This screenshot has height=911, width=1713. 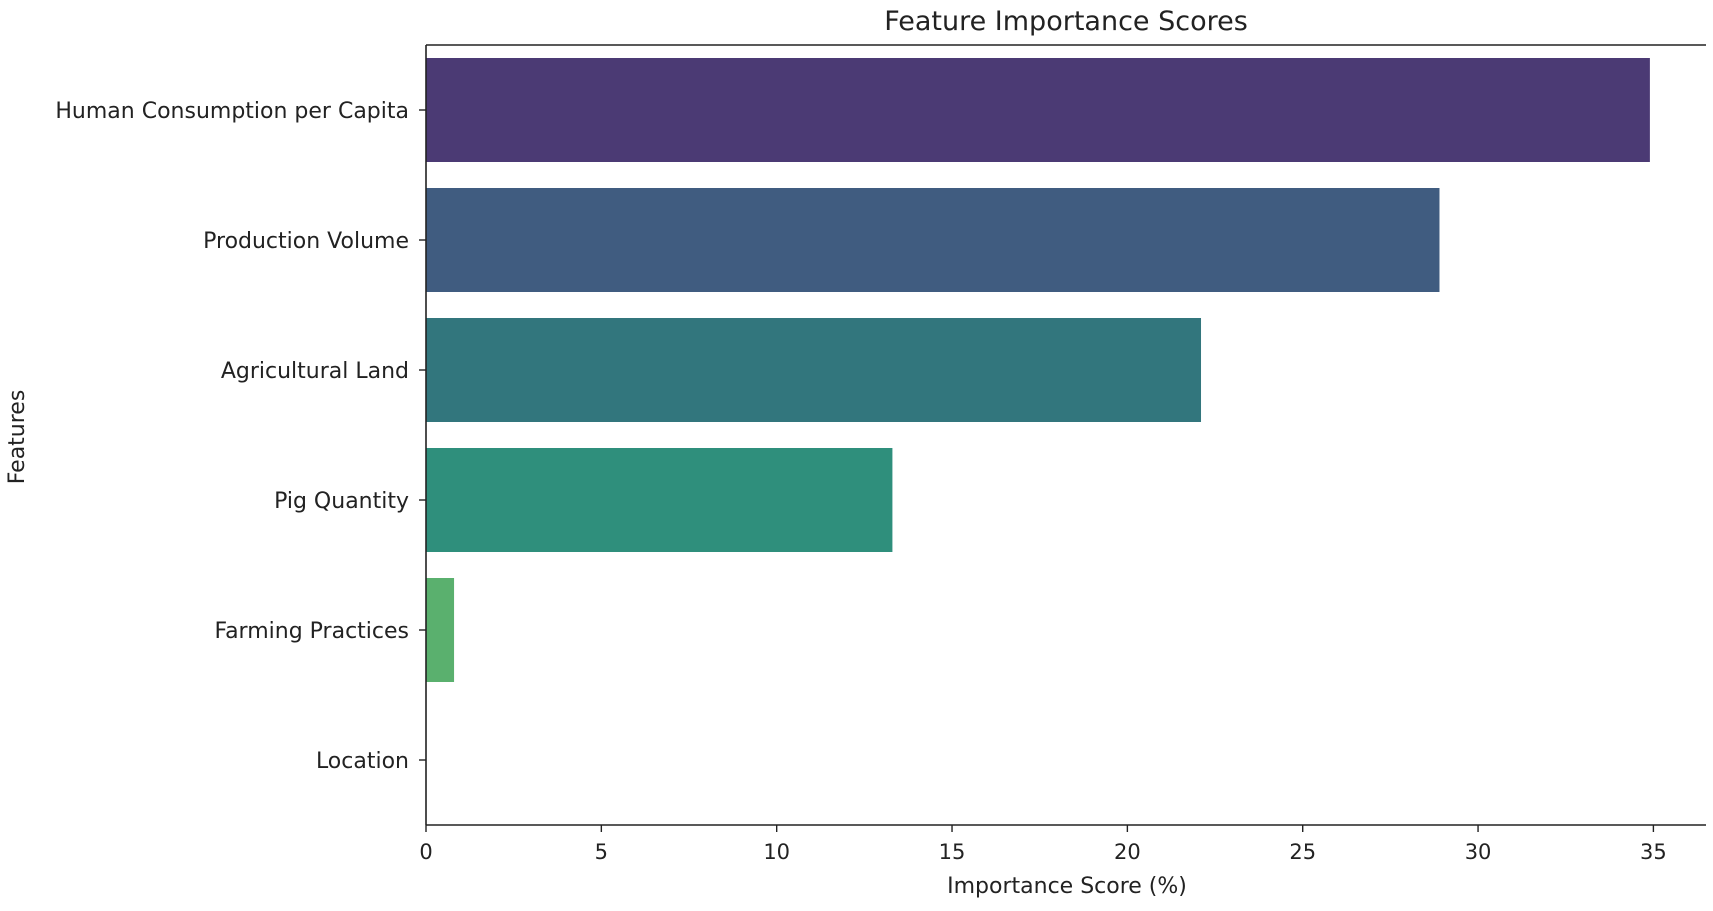 I want to click on x-tick-label: 30, so click(x=1478, y=852).